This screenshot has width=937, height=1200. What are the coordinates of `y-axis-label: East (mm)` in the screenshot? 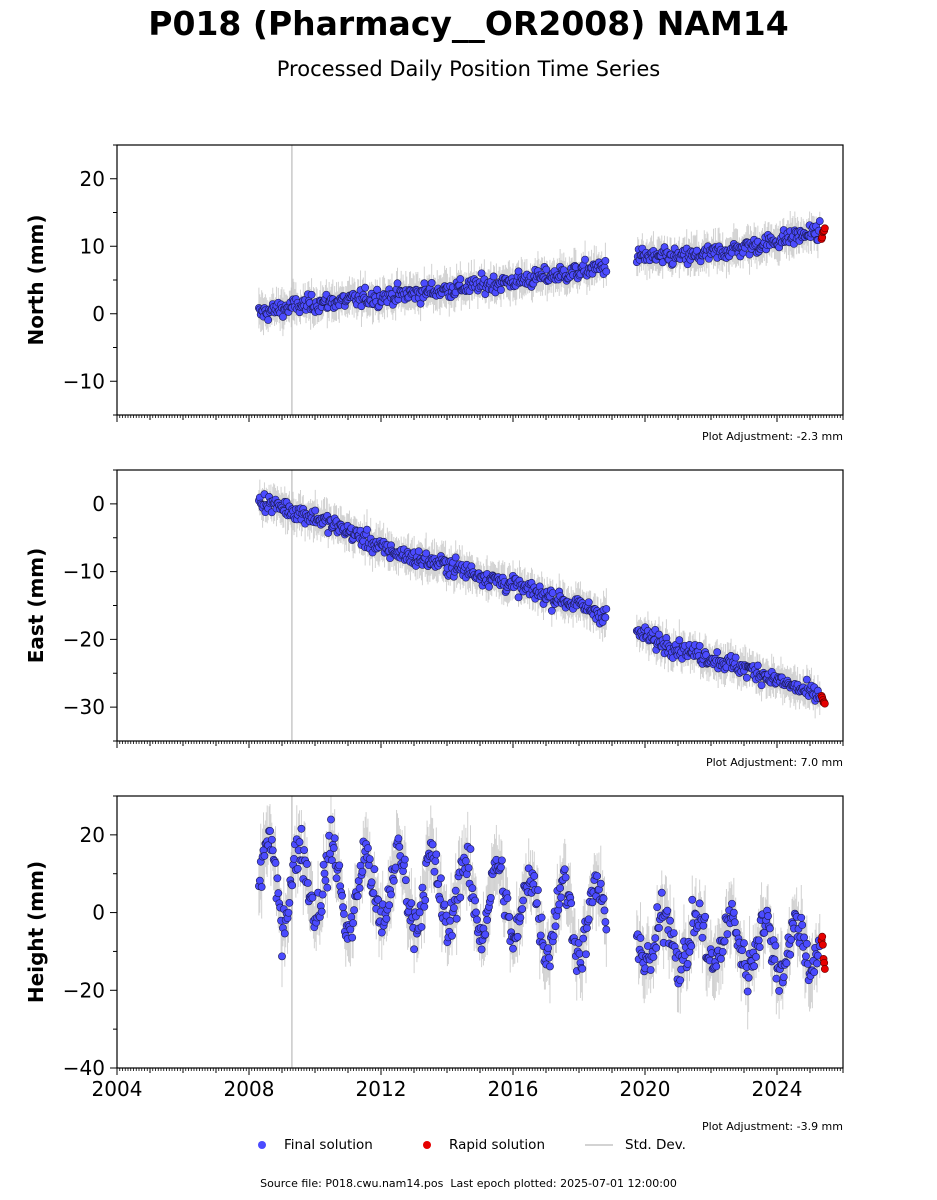 It's located at (36, 606).